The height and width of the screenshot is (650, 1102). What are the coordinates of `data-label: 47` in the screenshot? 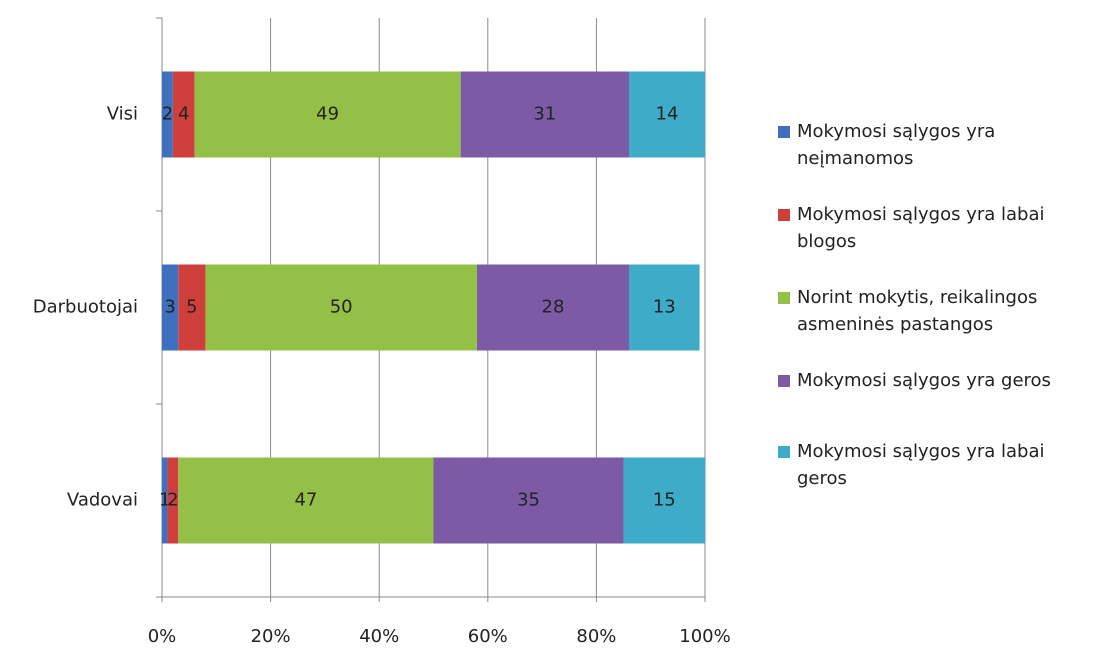 It's located at (305, 500).